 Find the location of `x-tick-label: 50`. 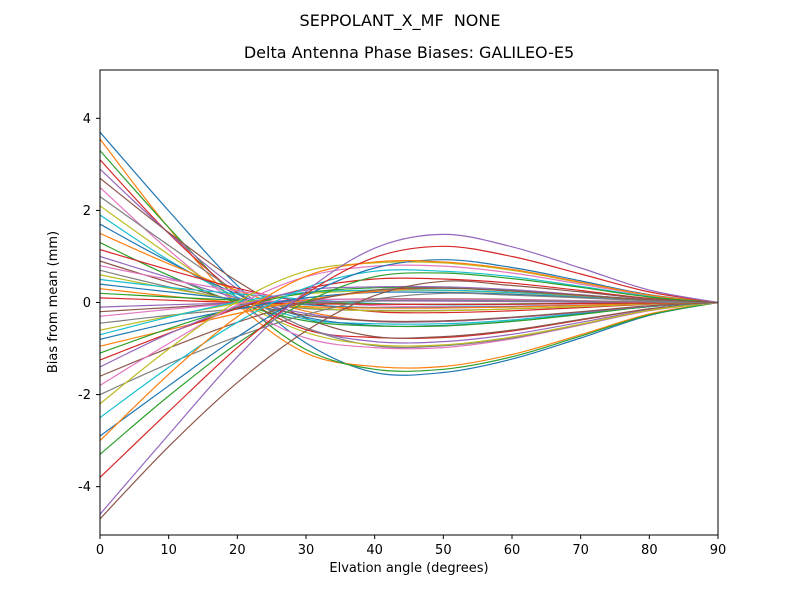

x-tick-label: 50 is located at coordinates (443, 550).